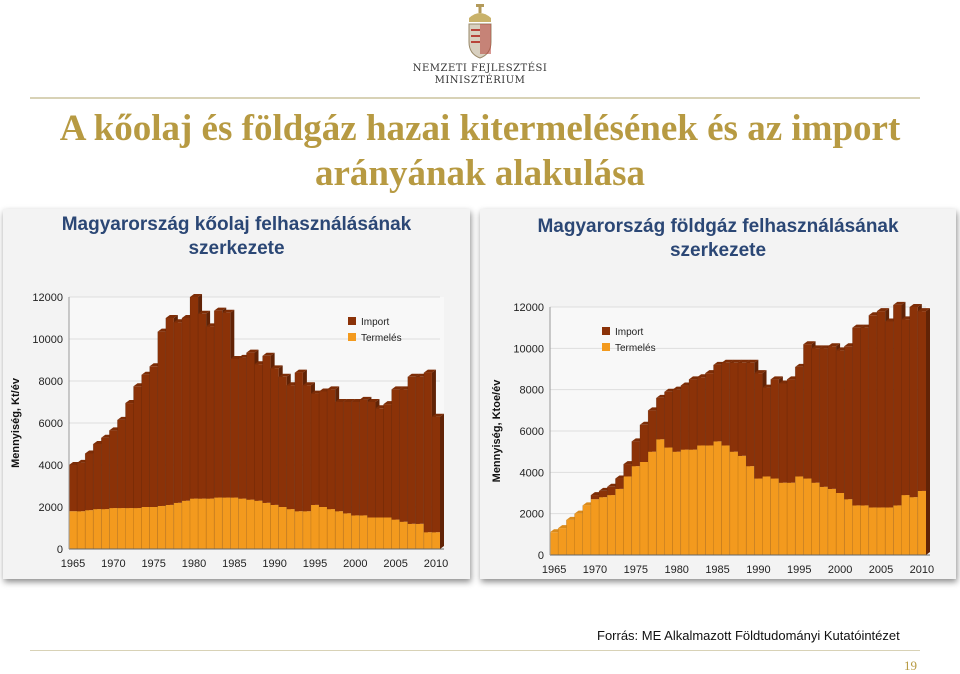 The width and height of the screenshot is (960, 674). What do you see at coordinates (532, 515) in the screenshot?
I see `gas-y-tick-label: 2000` at bounding box center [532, 515].